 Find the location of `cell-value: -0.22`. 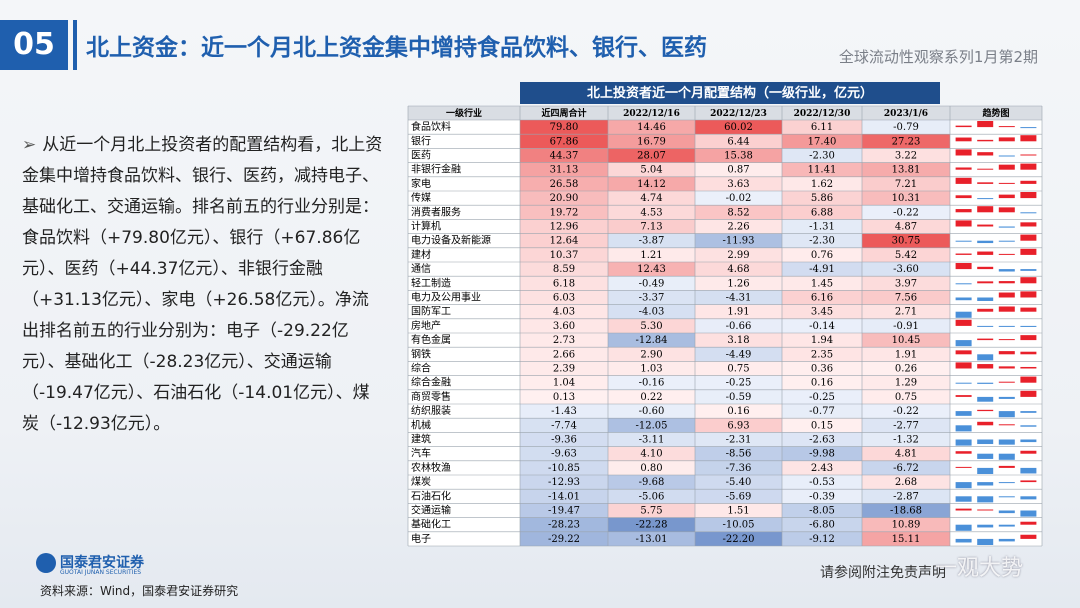

cell-value: -0.22 is located at coordinates (906, 212).